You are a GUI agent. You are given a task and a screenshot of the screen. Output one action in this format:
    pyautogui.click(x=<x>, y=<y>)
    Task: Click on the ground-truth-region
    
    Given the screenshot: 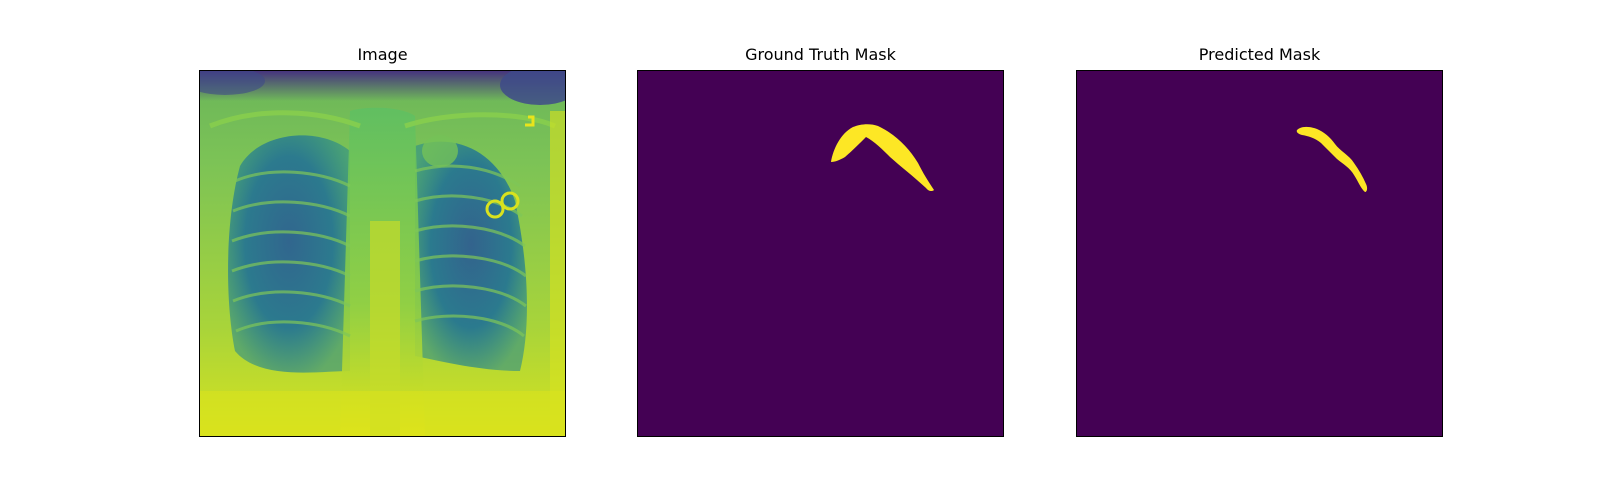 What is the action you would take?
    pyautogui.click(x=882, y=158)
    